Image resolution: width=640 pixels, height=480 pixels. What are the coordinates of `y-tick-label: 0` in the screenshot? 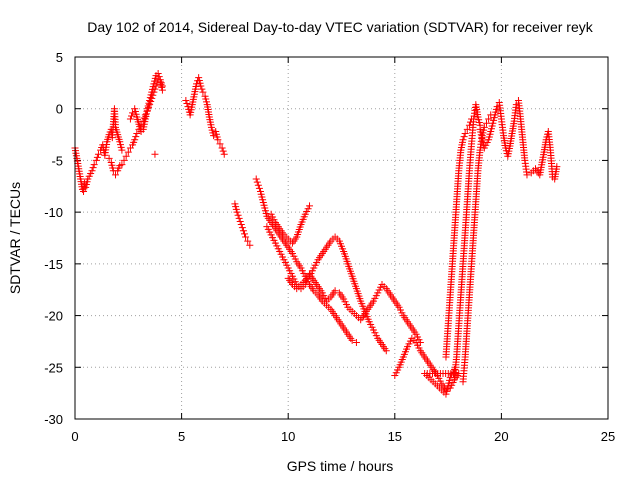 It's located at (59, 109).